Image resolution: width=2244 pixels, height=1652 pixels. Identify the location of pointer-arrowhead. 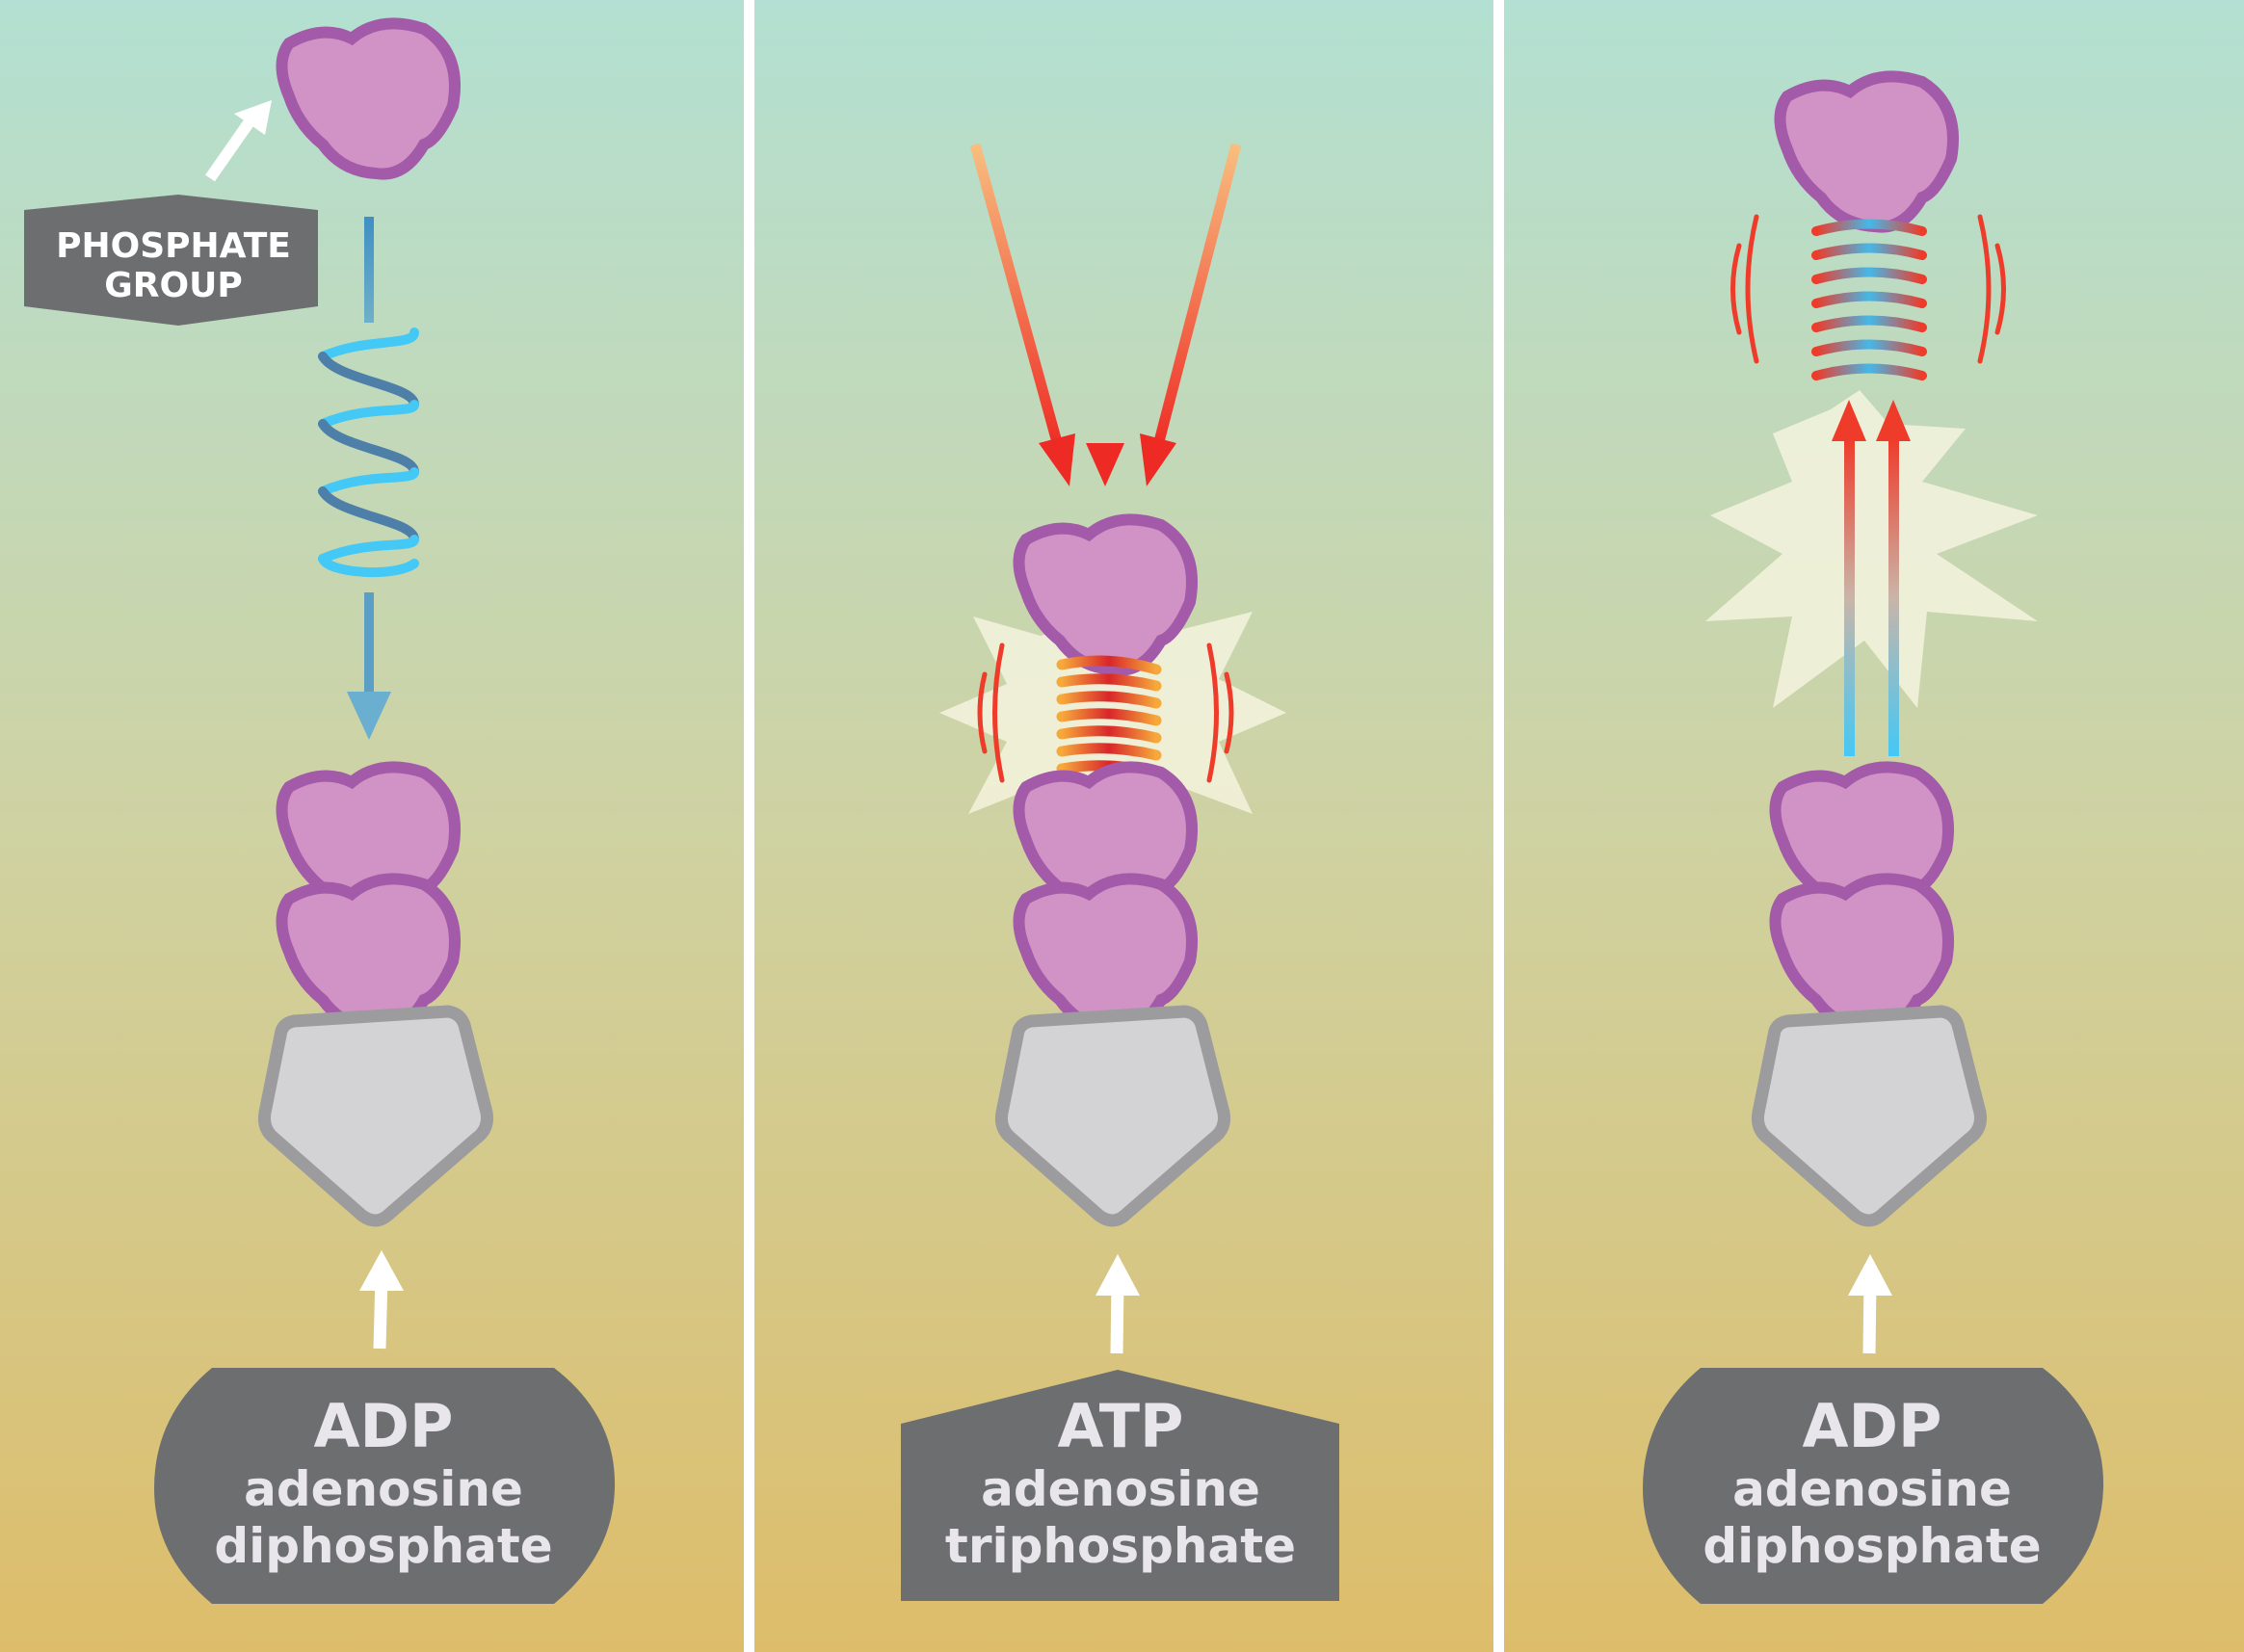
(253, 117).